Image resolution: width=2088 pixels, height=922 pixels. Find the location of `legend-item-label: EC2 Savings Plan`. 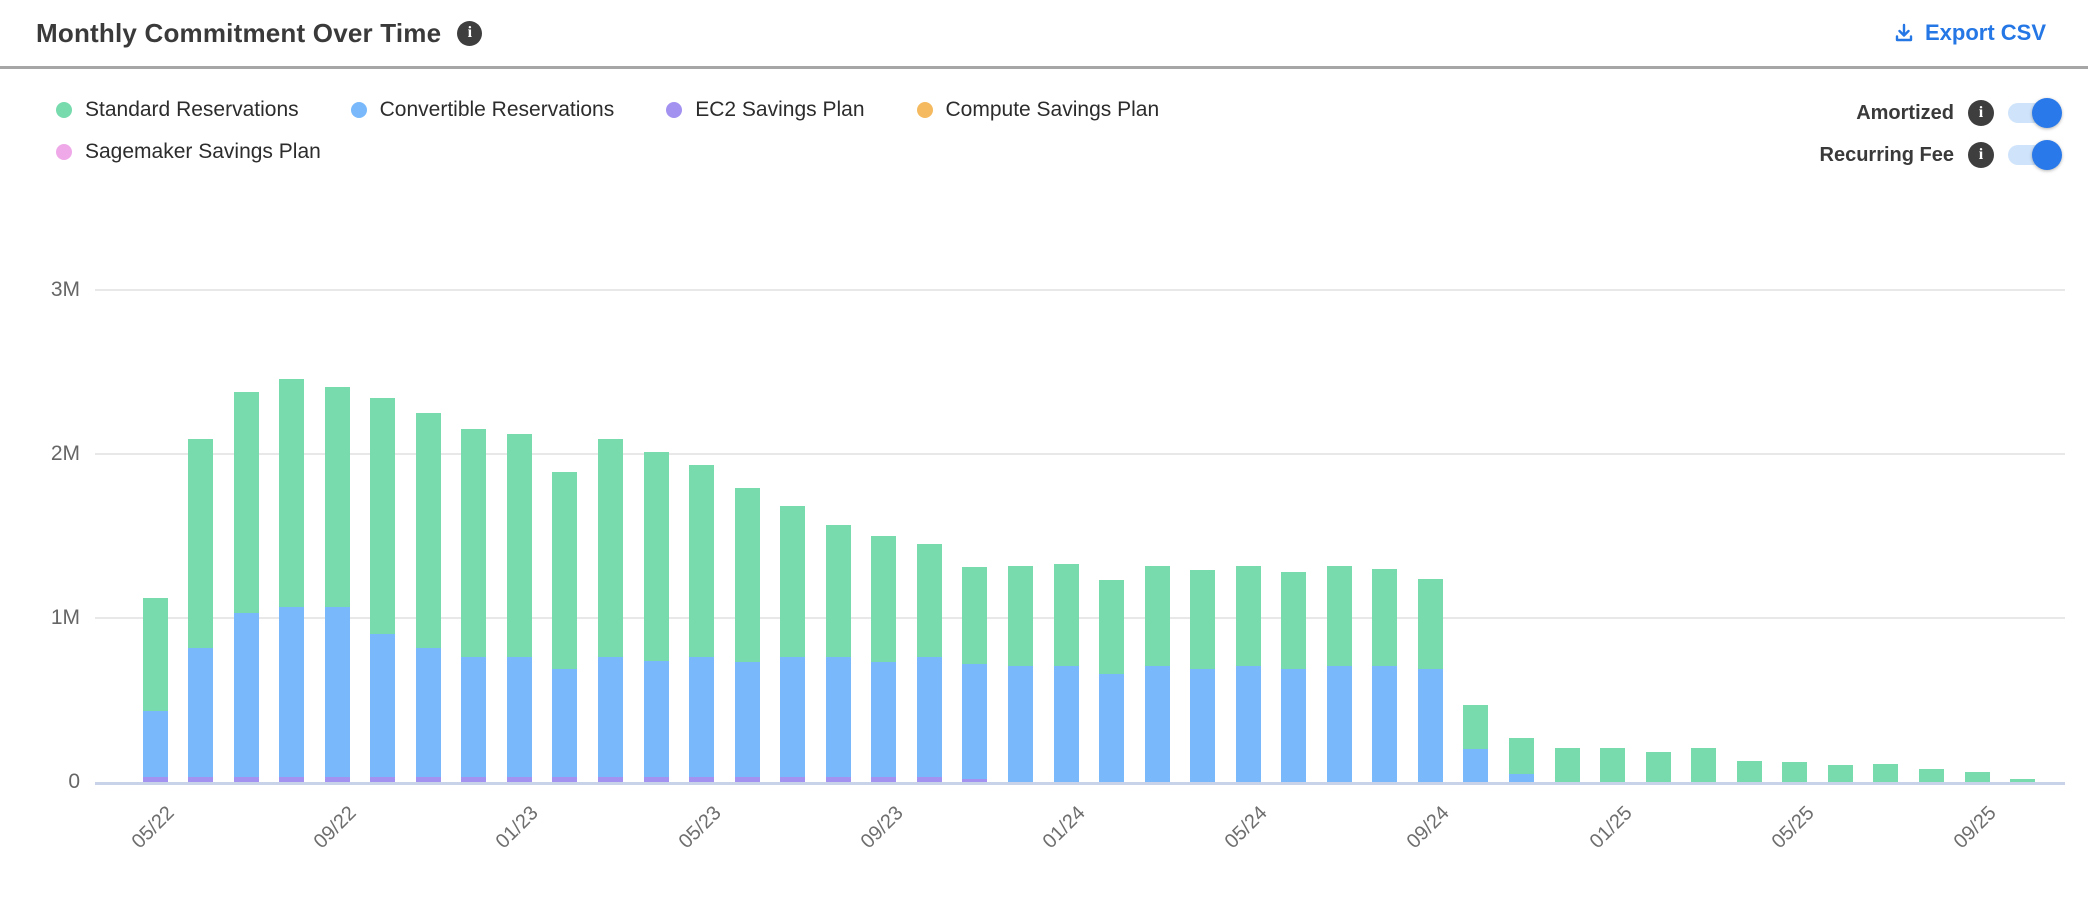

legend-item-label: EC2 Savings Plan is located at coordinates (780, 109).